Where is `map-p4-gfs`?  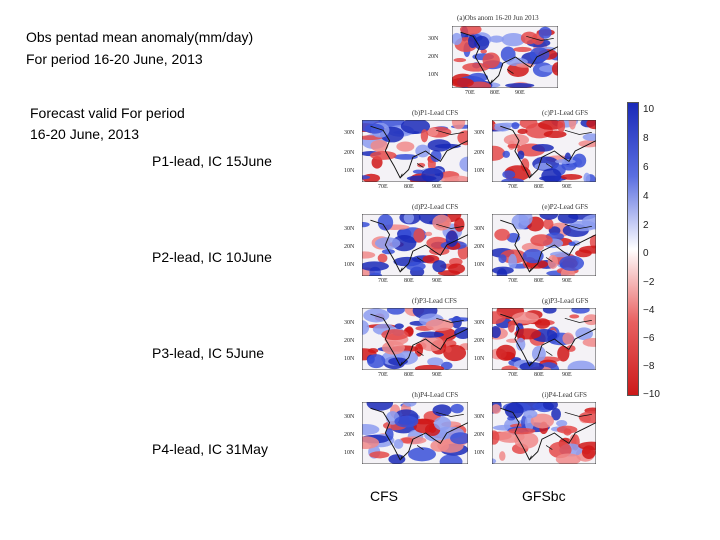 map-p4-gfs is located at coordinates (544, 433).